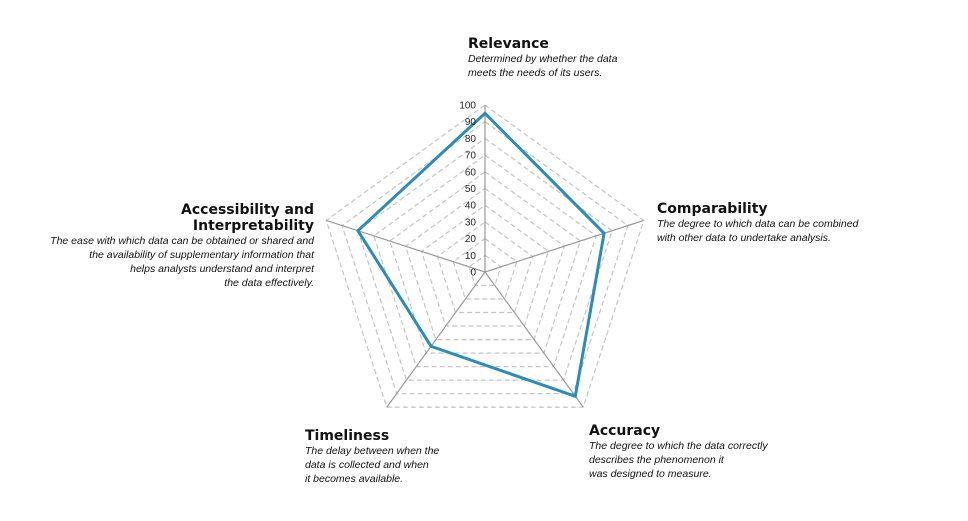 This screenshot has width=968, height=521. What do you see at coordinates (625, 431) in the screenshot?
I see `axis-title-accuracy: Accuracy` at bounding box center [625, 431].